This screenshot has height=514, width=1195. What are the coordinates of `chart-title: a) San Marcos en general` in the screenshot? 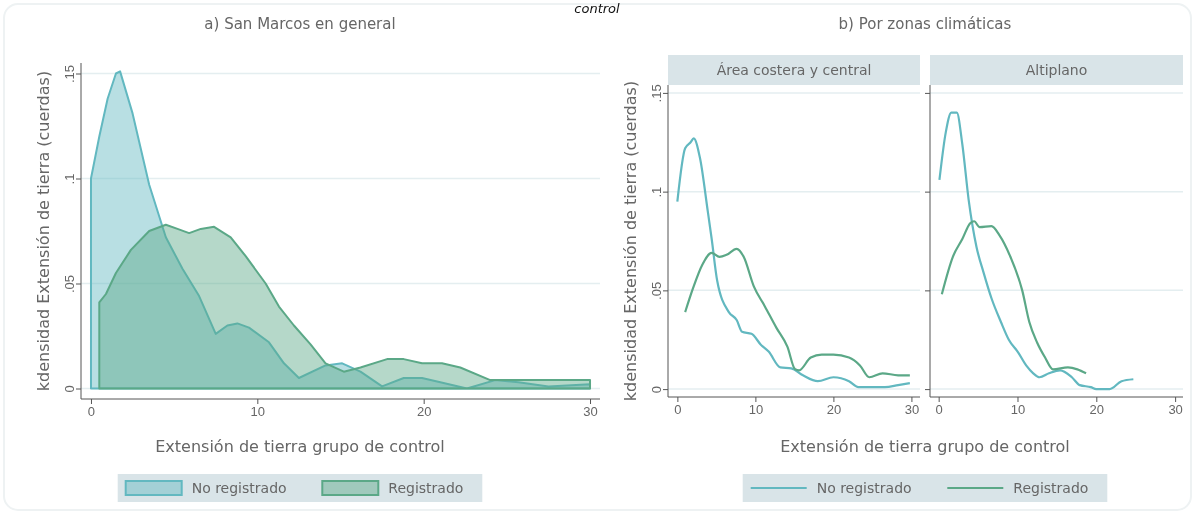 It's located at (300, 24).